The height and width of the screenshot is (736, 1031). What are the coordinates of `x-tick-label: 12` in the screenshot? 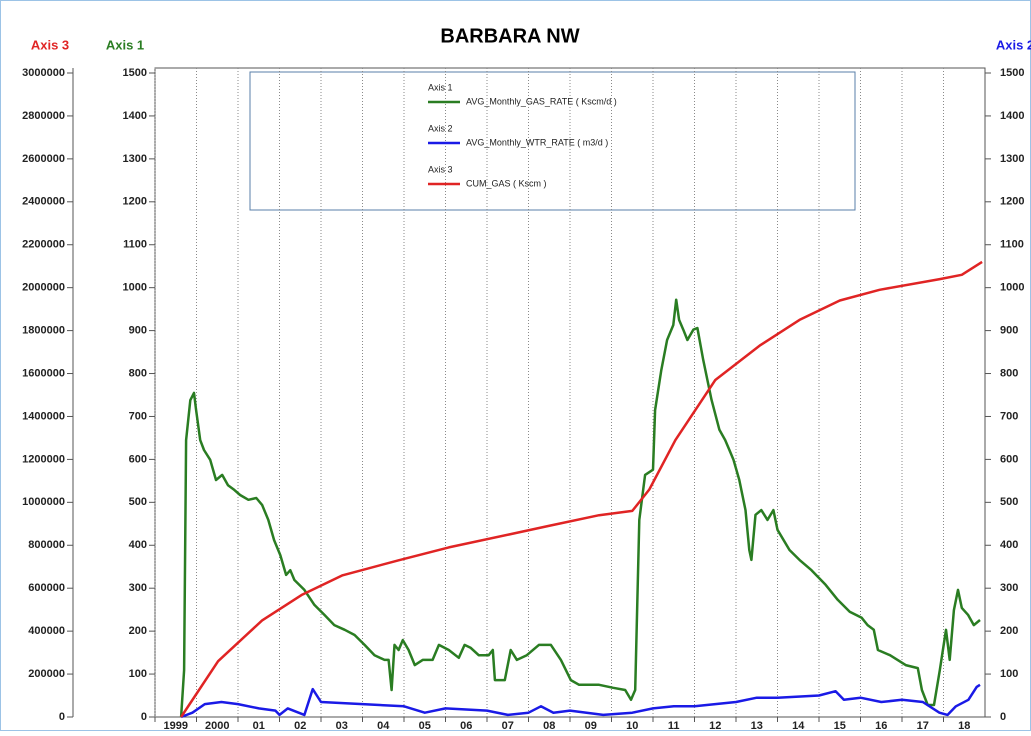 It's located at (715, 725).